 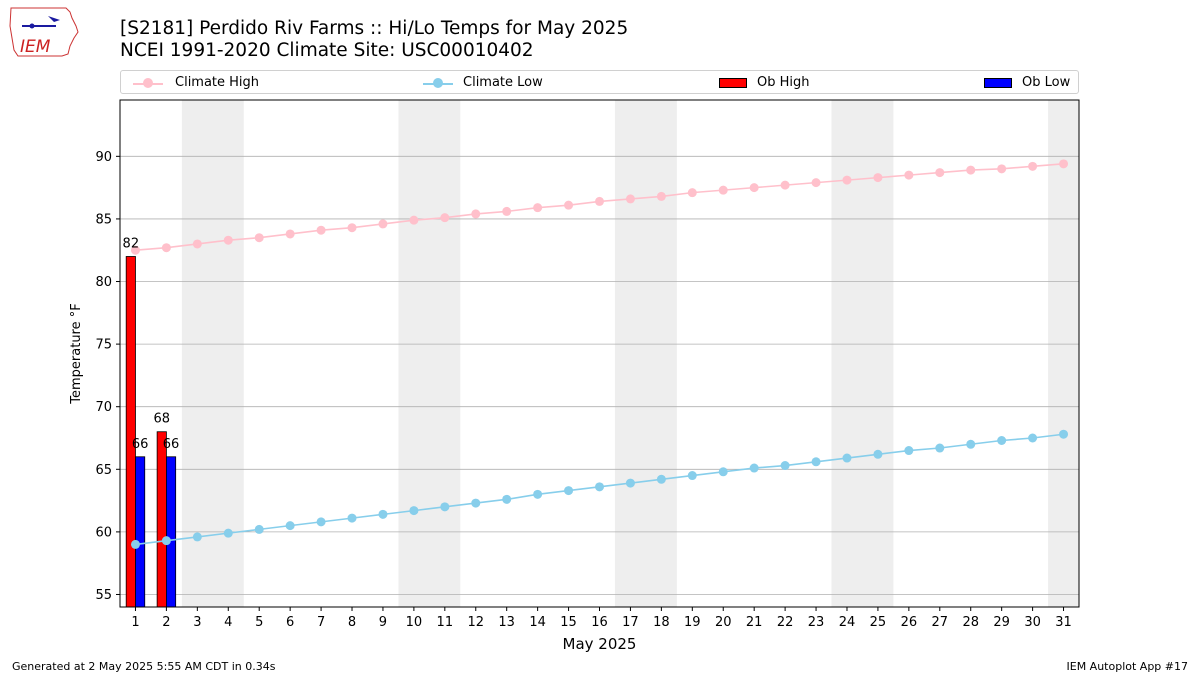 What do you see at coordinates (327, 50) in the screenshot?
I see `chart-subtitle: NCEI 1991-2020 Climate Site: USC00010402` at bounding box center [327, 50].